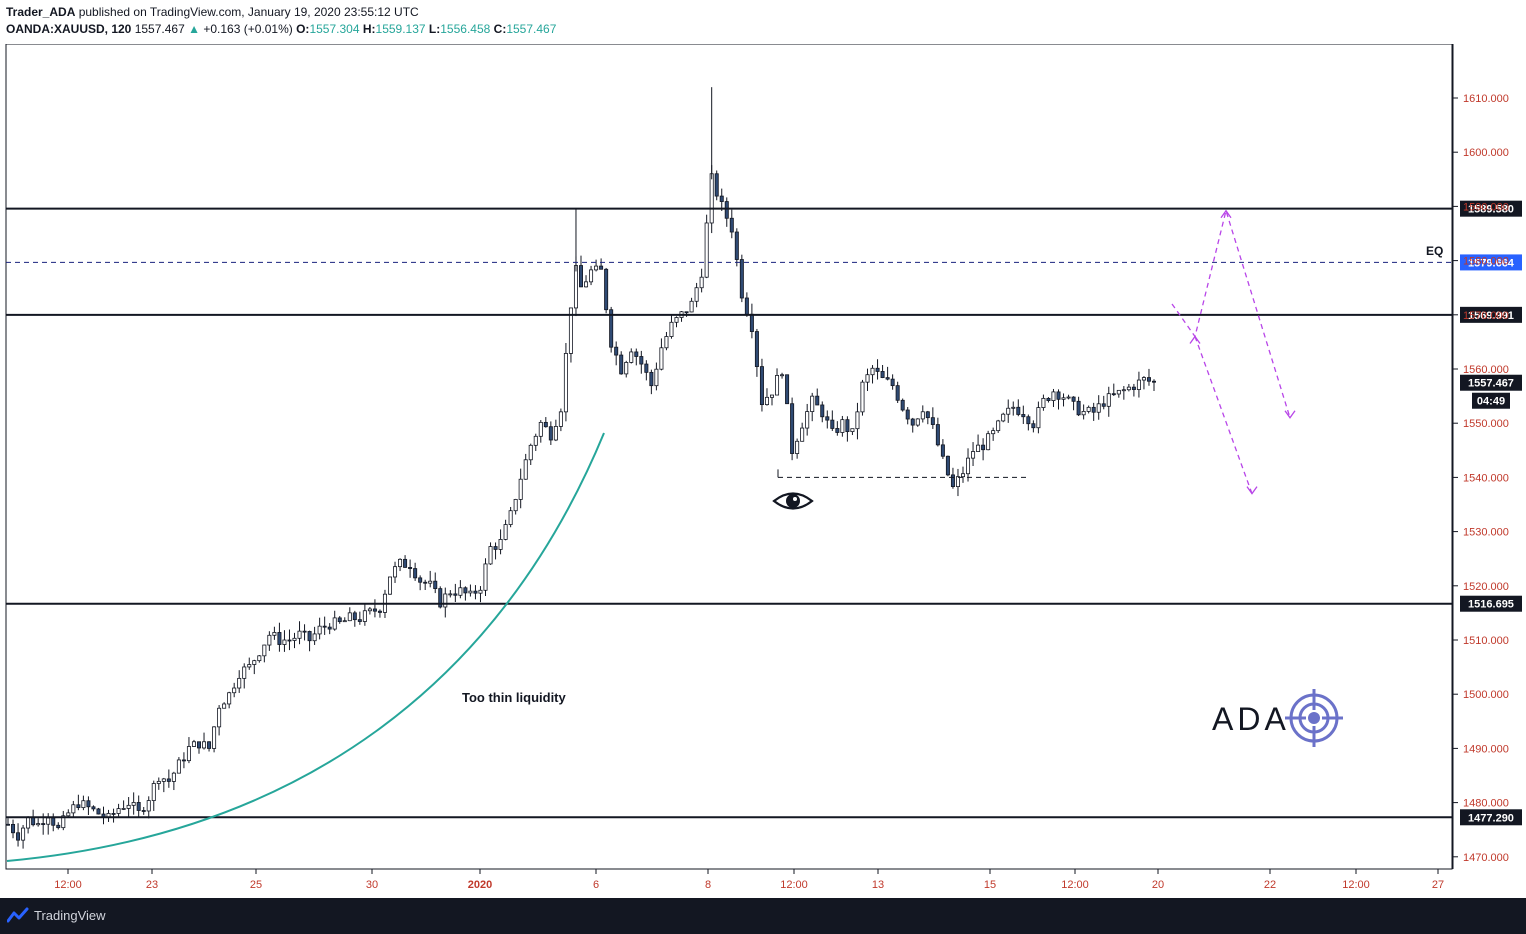 The image size is (1526, 934). I want to click on level-price-label: 1569.991, so click(1491, 316).